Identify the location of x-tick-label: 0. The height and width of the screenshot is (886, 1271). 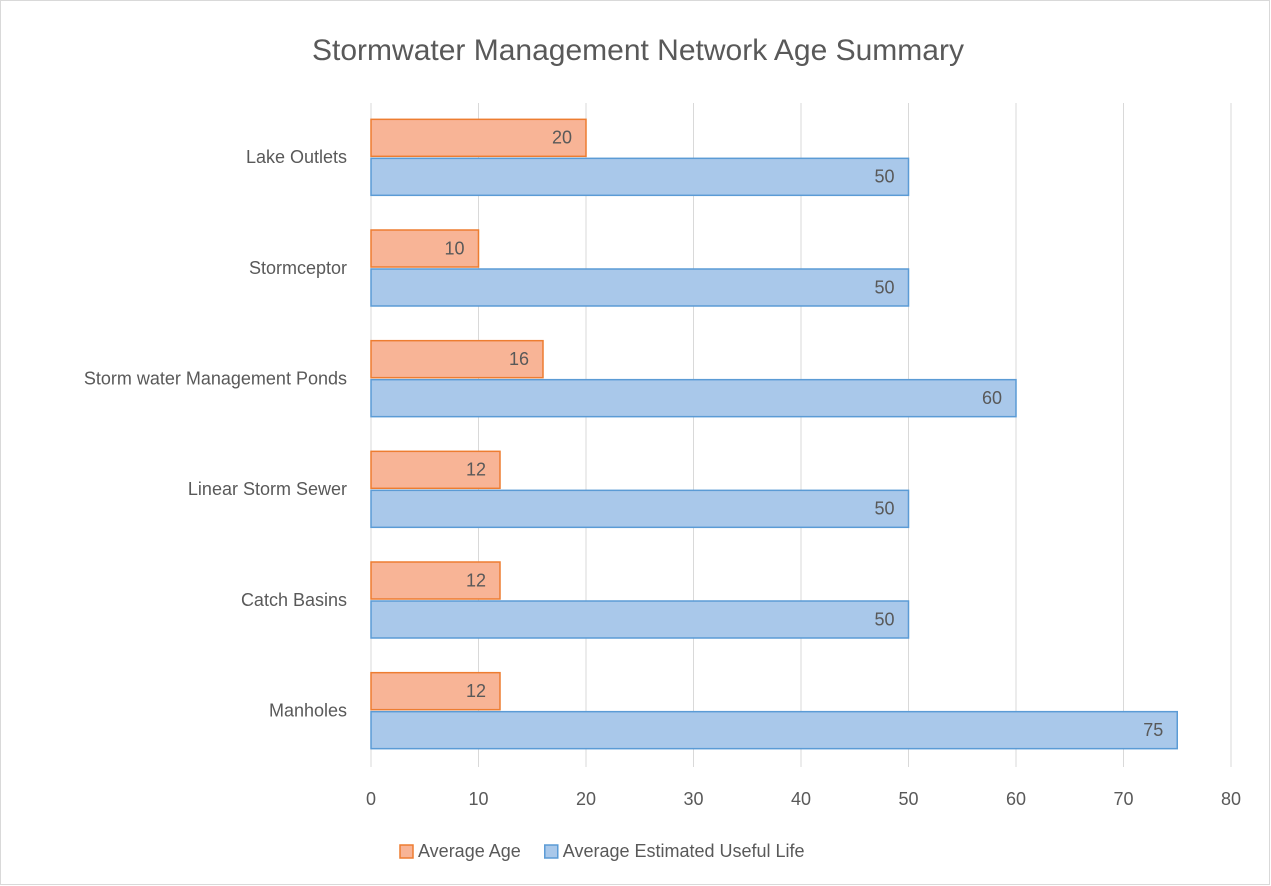
(371, 799).